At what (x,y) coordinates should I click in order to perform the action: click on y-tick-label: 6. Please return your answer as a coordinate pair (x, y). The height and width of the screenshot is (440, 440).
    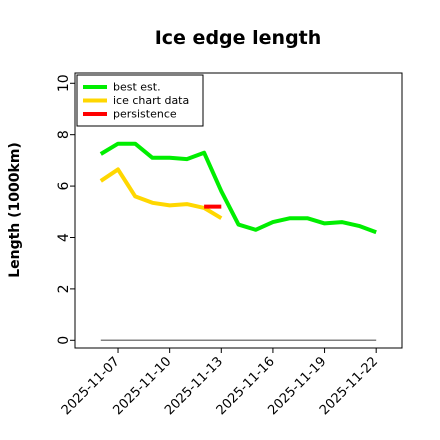
    Looking at the image, I should click on (64, 186).